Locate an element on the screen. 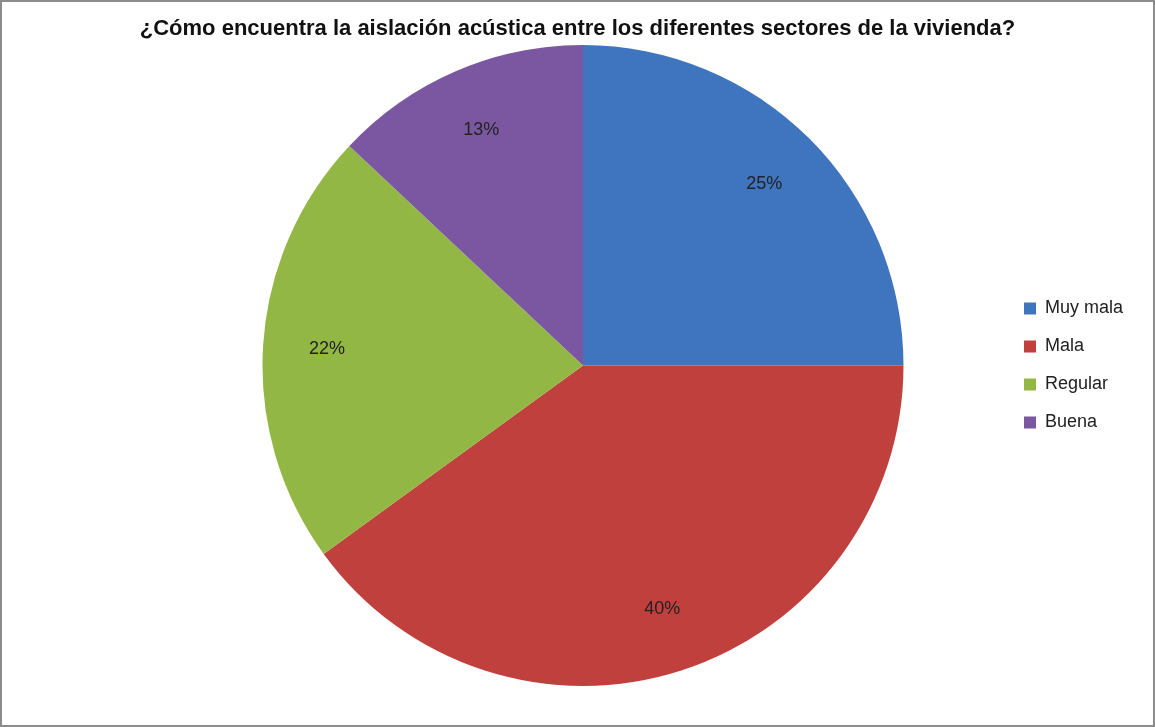  chart-title: ¿Cómo encuentra la aislación acústica entre los diferentes sectores de la vivienda? is located at coordinates (577, 28).